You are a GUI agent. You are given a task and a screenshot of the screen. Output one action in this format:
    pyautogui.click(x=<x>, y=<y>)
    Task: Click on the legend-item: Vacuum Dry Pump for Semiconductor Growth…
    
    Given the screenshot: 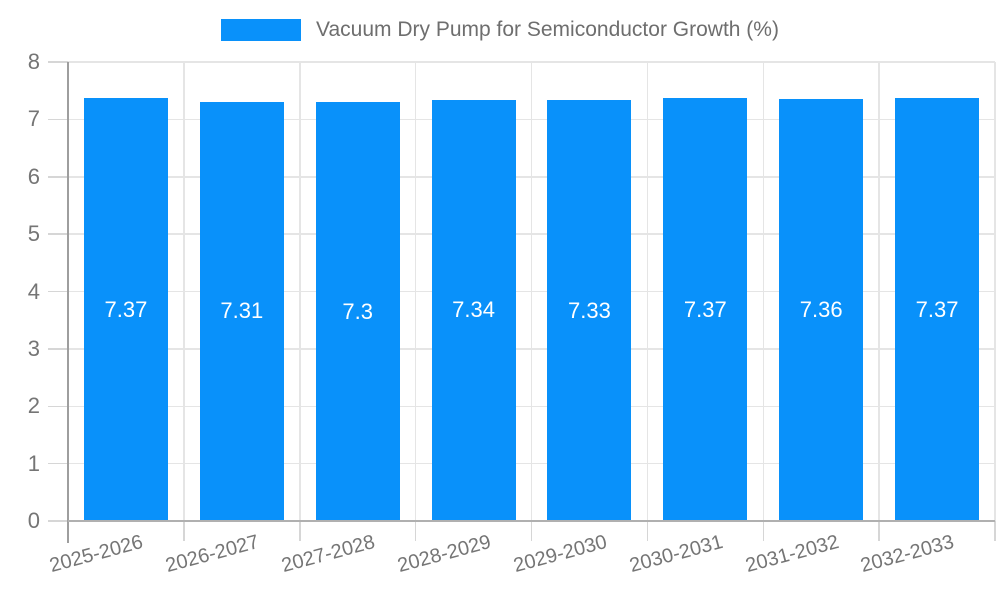 What is the action you would take?
    pyautogui.click(x=500, y=30)
    